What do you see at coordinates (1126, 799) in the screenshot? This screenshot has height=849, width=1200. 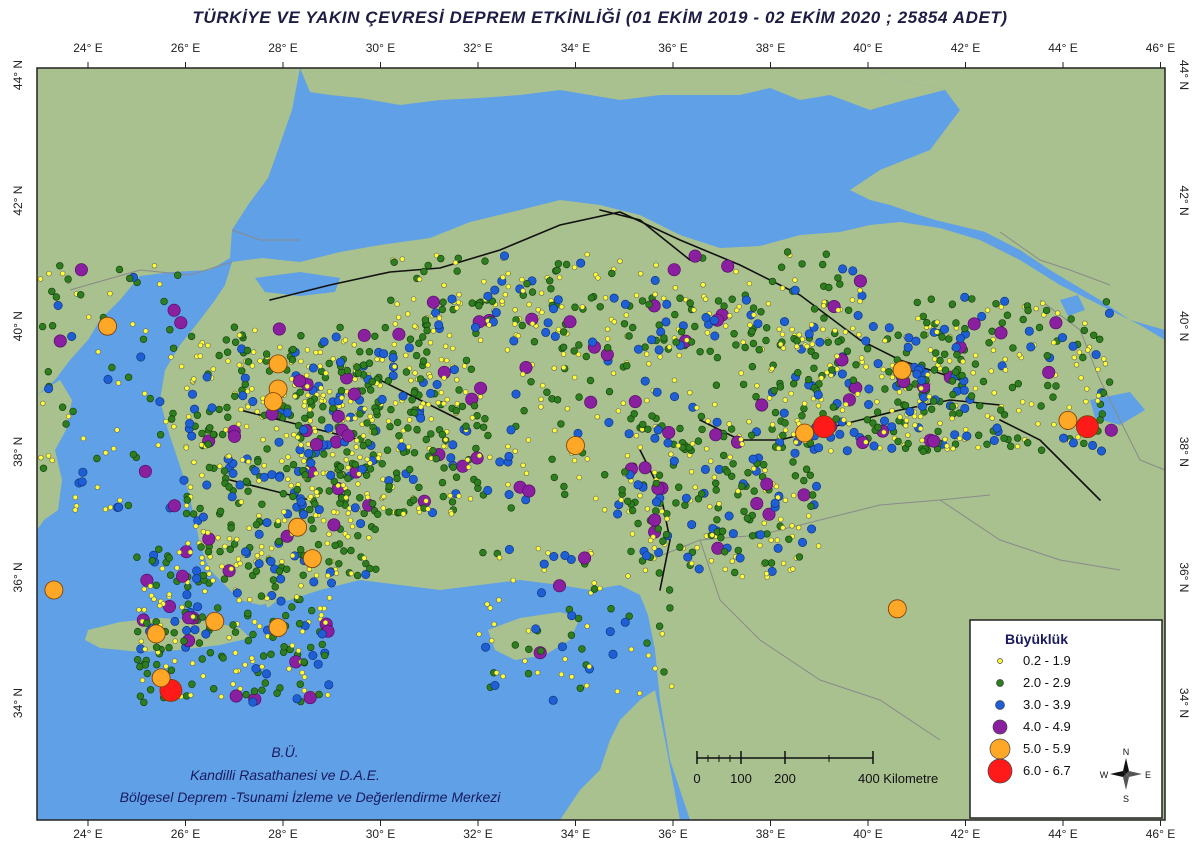 I see `compass-s: S` at bounding box center [1126, 799].